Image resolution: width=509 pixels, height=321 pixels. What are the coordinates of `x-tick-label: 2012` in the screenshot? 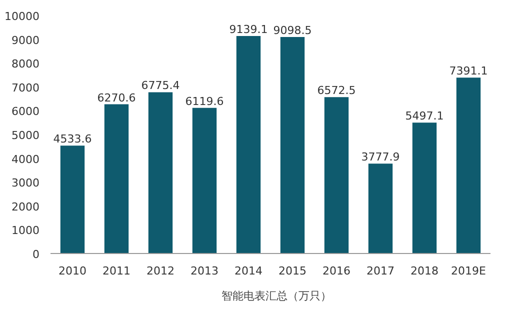 It's located at (160, 271).